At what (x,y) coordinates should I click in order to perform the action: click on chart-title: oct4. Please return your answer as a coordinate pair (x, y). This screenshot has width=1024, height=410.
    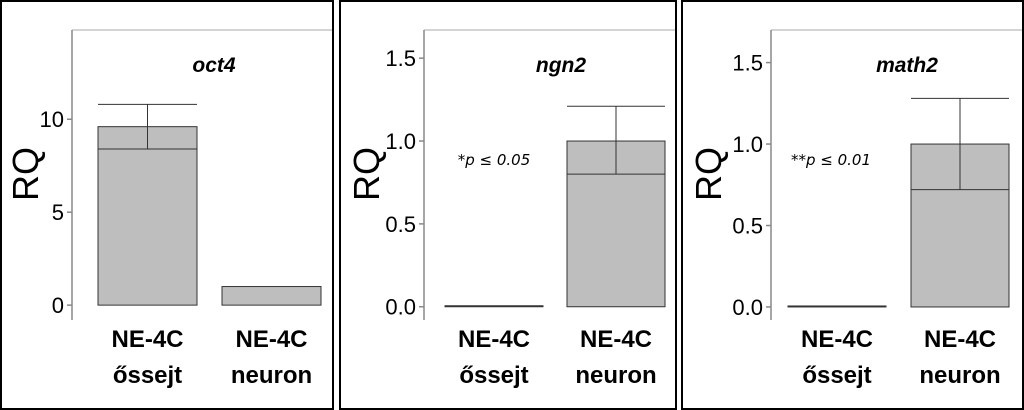
    Looking at the image, I should click on (214, 65).